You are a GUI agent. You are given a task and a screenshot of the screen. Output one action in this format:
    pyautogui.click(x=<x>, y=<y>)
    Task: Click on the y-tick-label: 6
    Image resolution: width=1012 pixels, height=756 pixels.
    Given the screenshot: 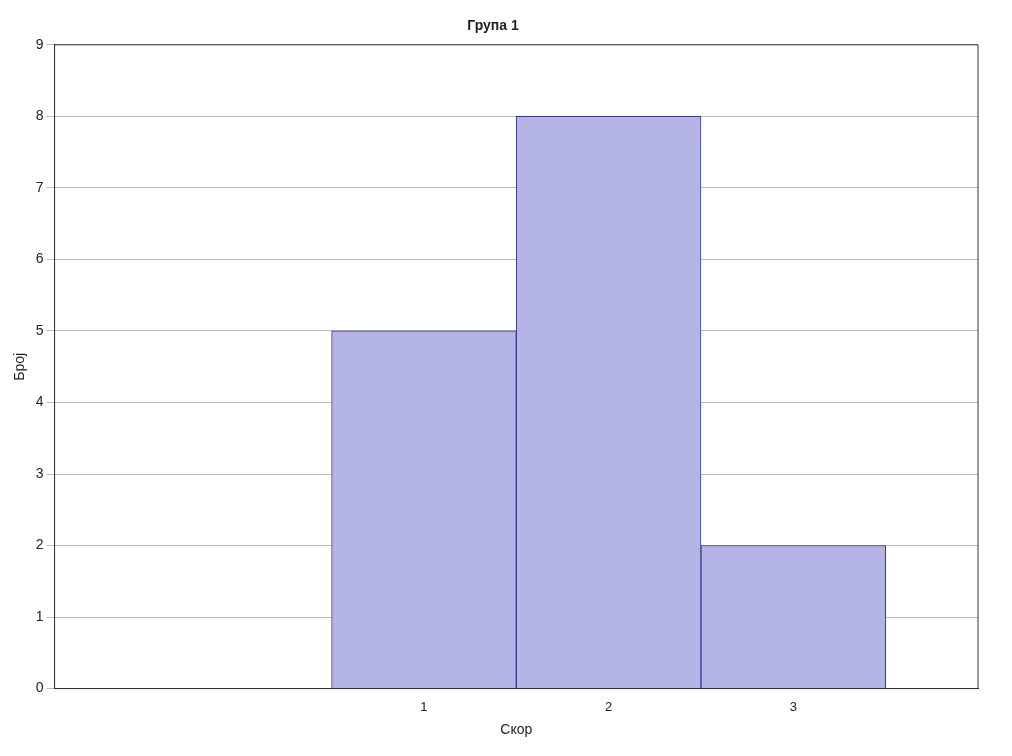 What is the action you would take?
    pyautogui.click(x=39, y=258)
    